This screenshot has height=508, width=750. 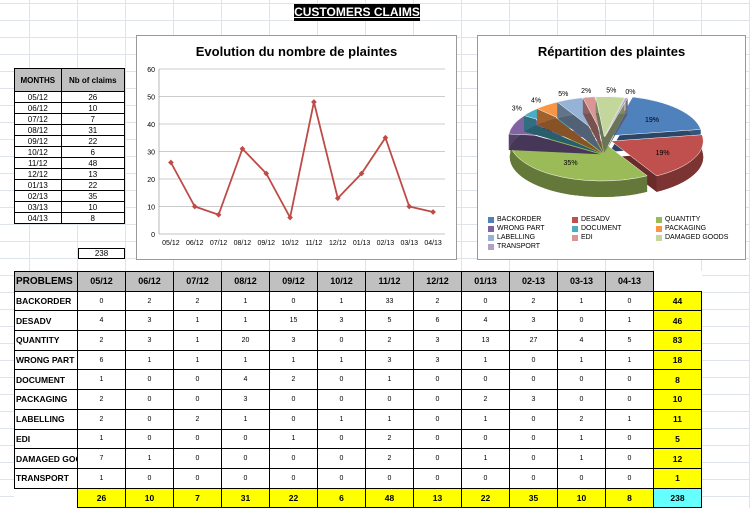 What do you see at coordinates (38, 119) in the screenshot?
I see `month-cell: 07/12` at bounding box center [38, 119].